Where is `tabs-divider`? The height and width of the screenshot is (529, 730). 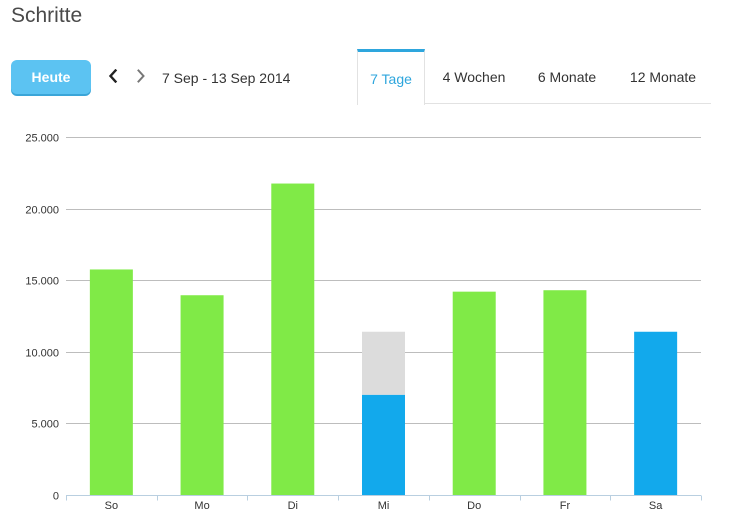 tabs-divider is located at coordinates (534, 103).